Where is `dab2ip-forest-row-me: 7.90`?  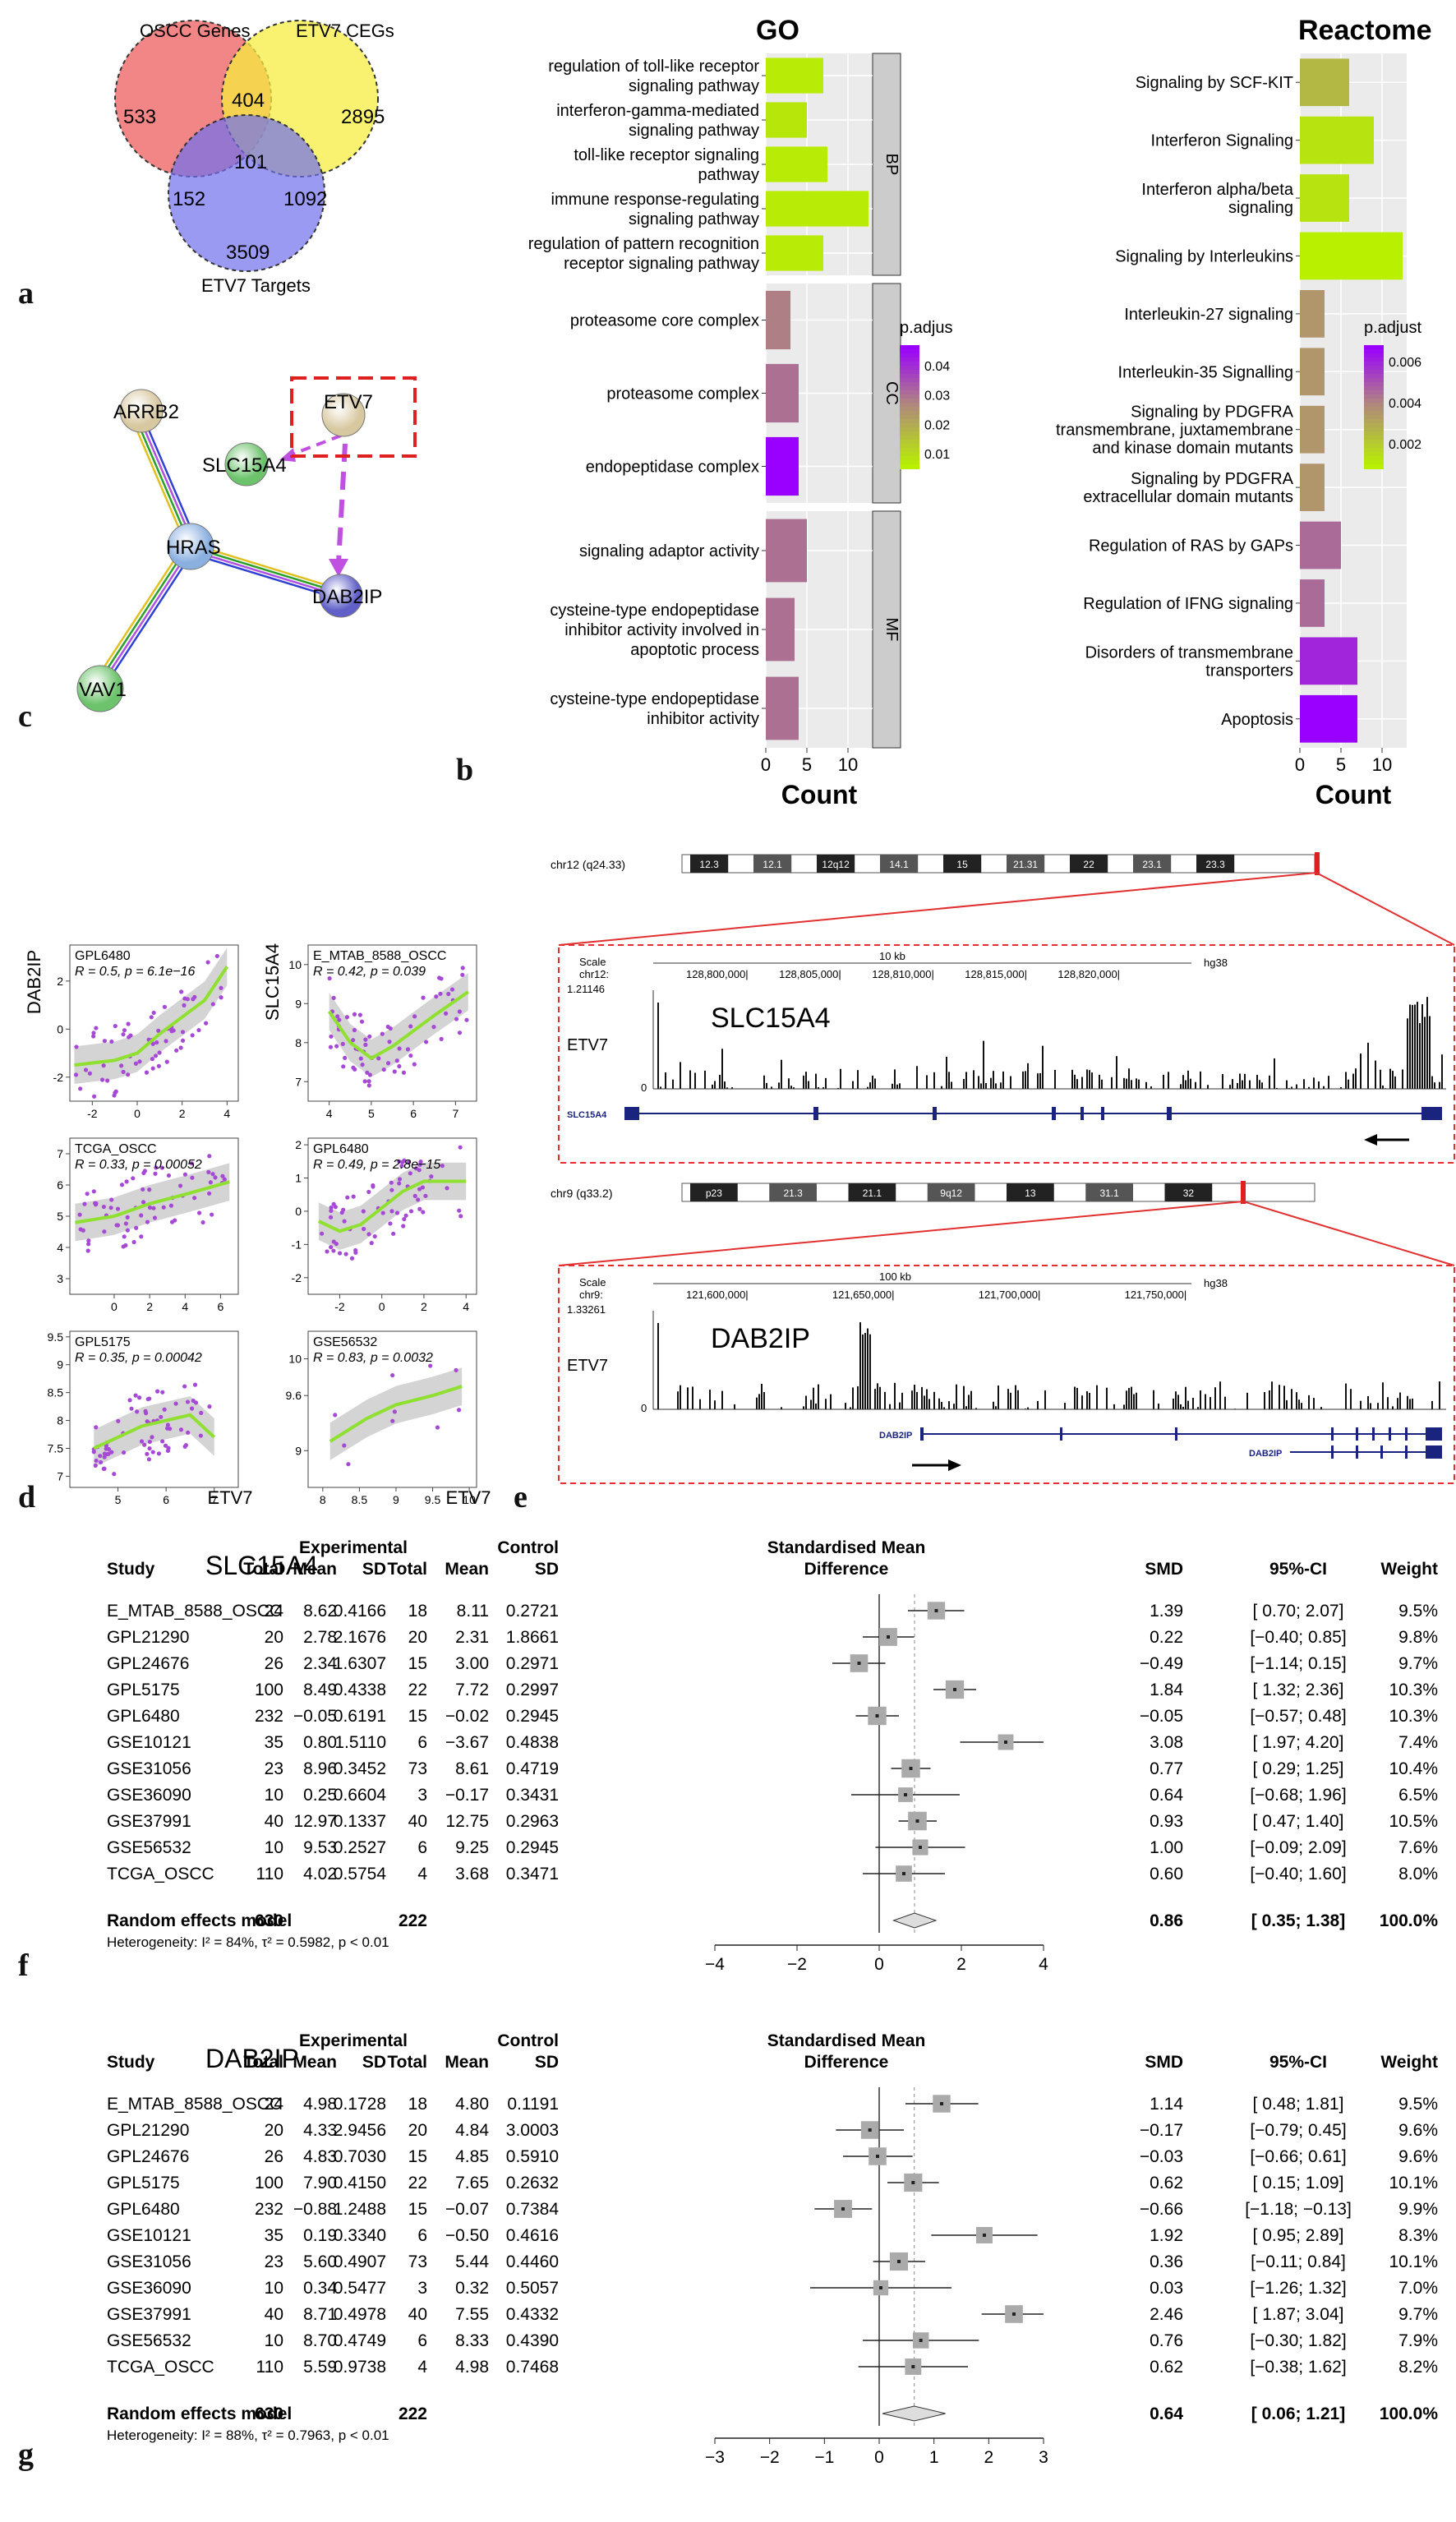
dab2ip-forest-row-me: 7.90 is located at coordinates (320, 2183).